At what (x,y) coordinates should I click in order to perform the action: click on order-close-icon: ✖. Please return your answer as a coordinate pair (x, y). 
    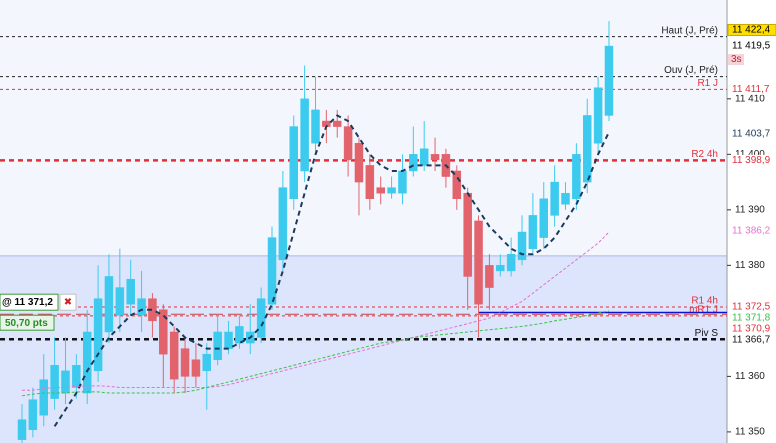
    Looking at the image, I should click on (68, 302).